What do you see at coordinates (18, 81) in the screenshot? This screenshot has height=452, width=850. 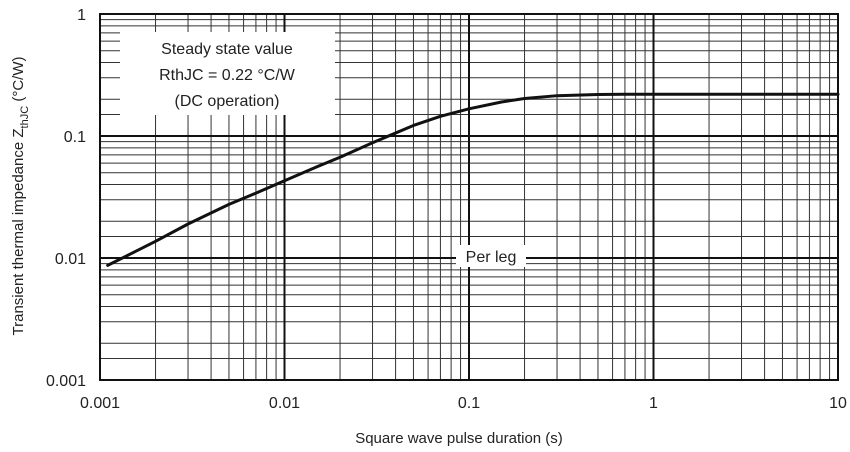 I see `y-axis-label-unit: (°C/W)` at bounding box center [18, 81].